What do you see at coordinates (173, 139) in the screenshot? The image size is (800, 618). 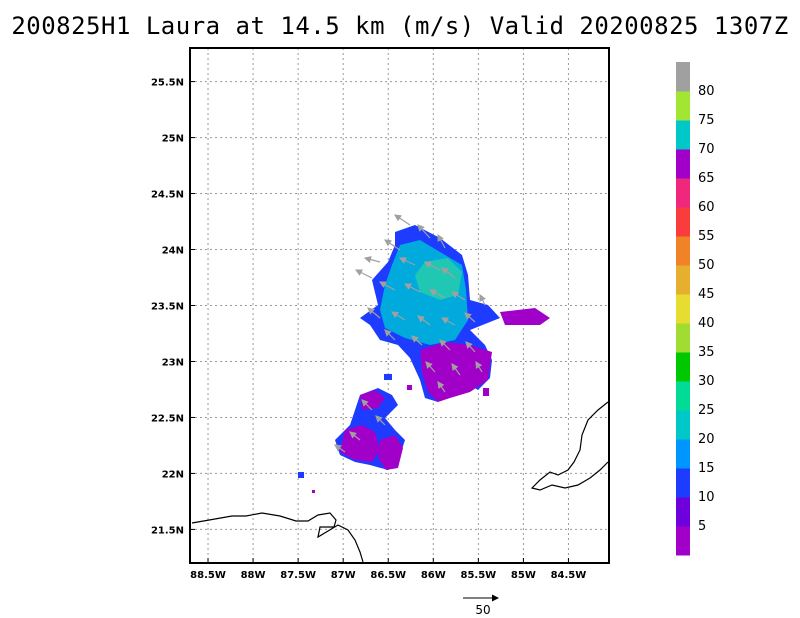 I see `lat-tick-label: 25N` at bounding box center [173, 139].